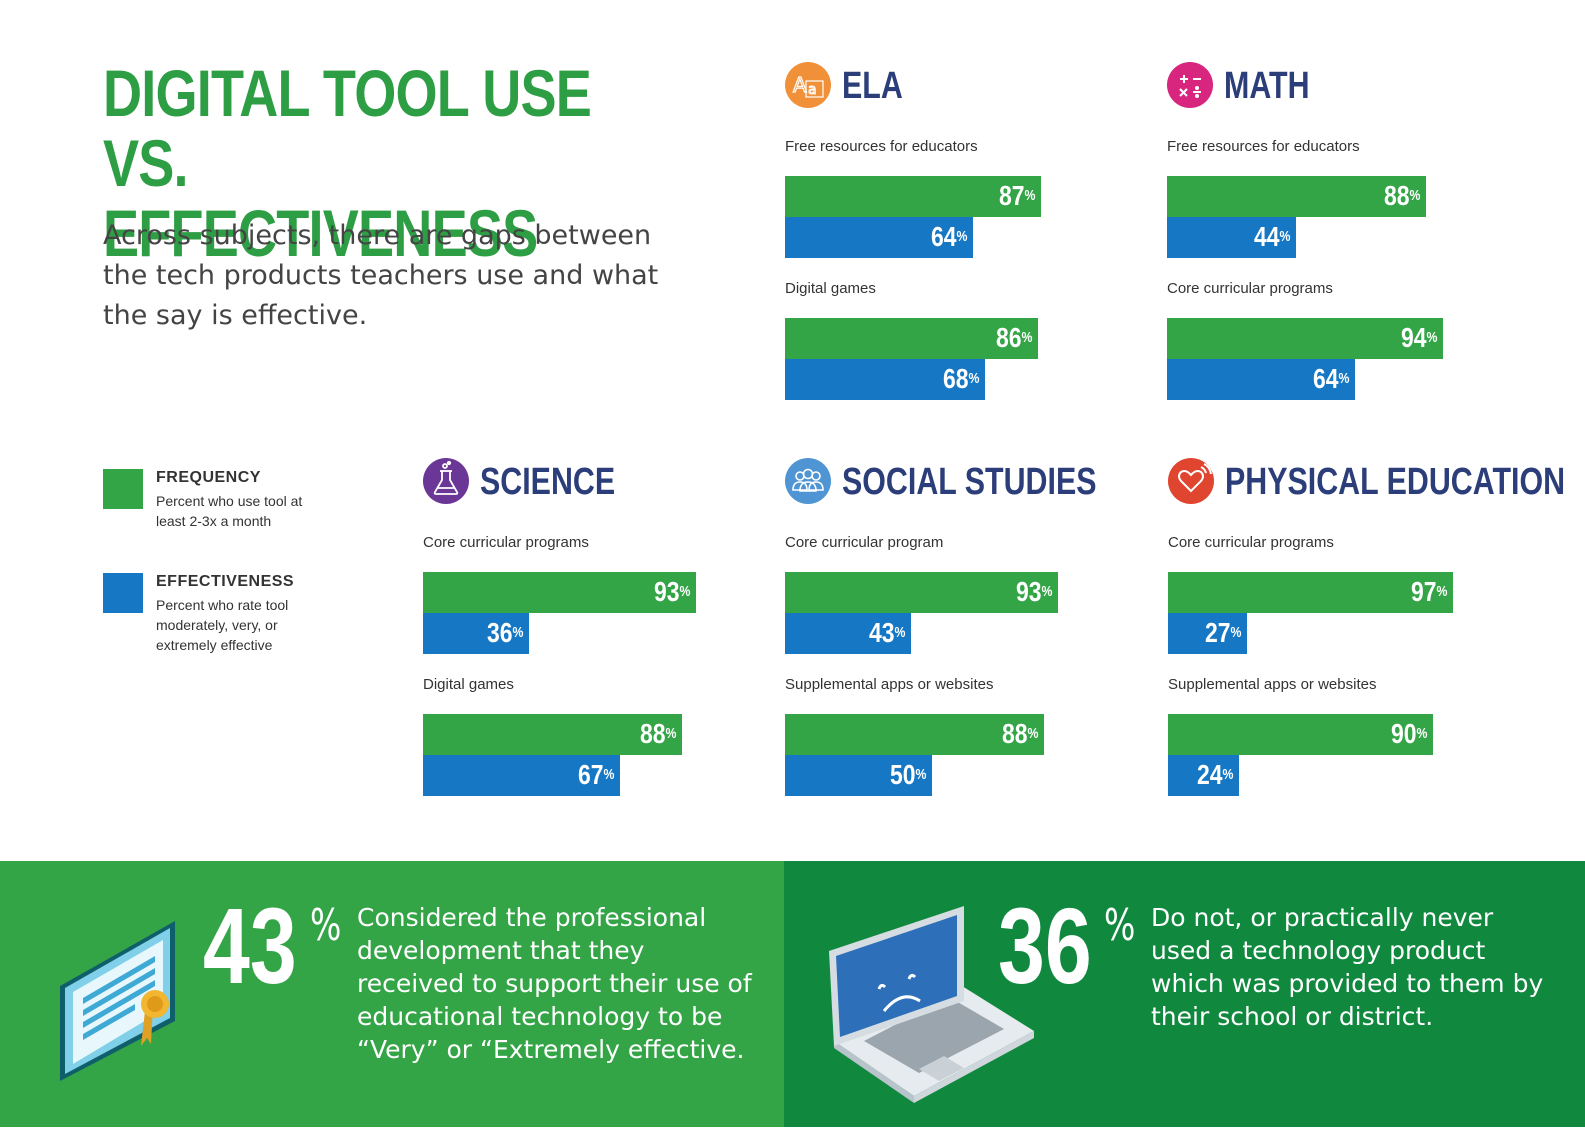  Describe the element at coordinates (548, 482) in the screenshot. I see `chart-title: SCIENCE` at that location.